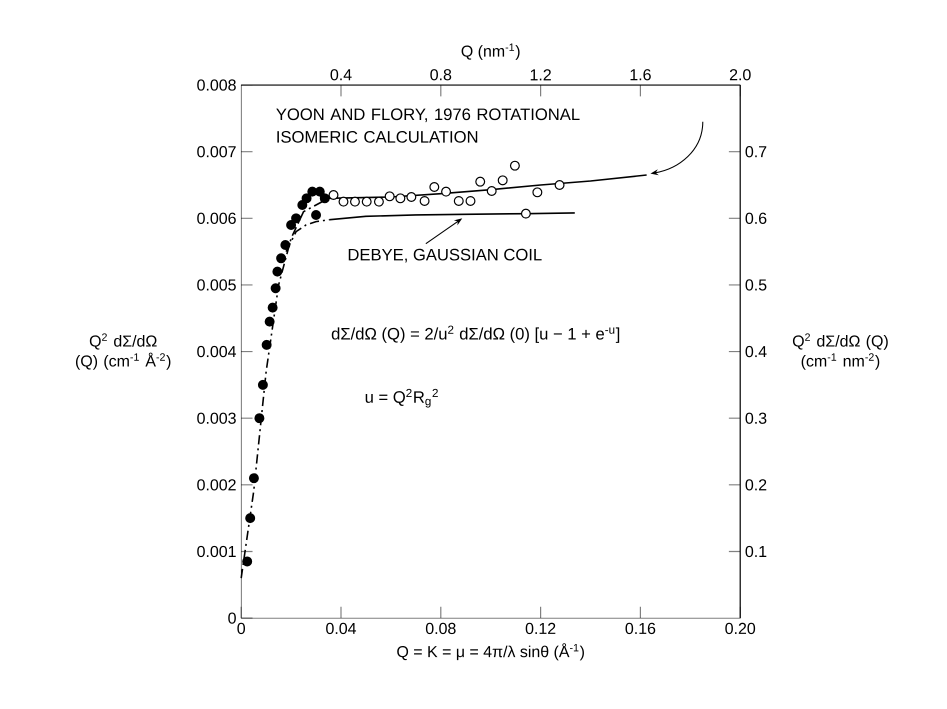 The image size is (947, 709). I want to click on y-tick-label: 0, so click(232, 618).